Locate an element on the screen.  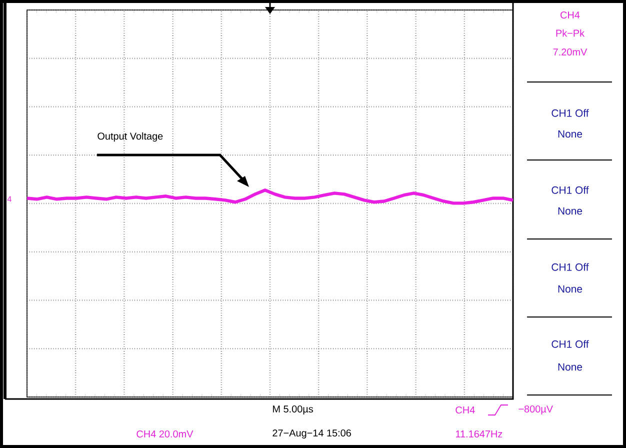
text: M 5.00µs is located at coordinates (293, 409).